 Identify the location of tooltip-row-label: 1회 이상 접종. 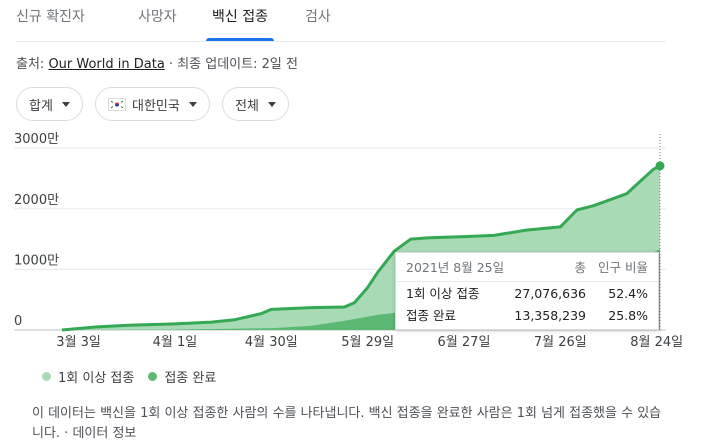
(443, 293).